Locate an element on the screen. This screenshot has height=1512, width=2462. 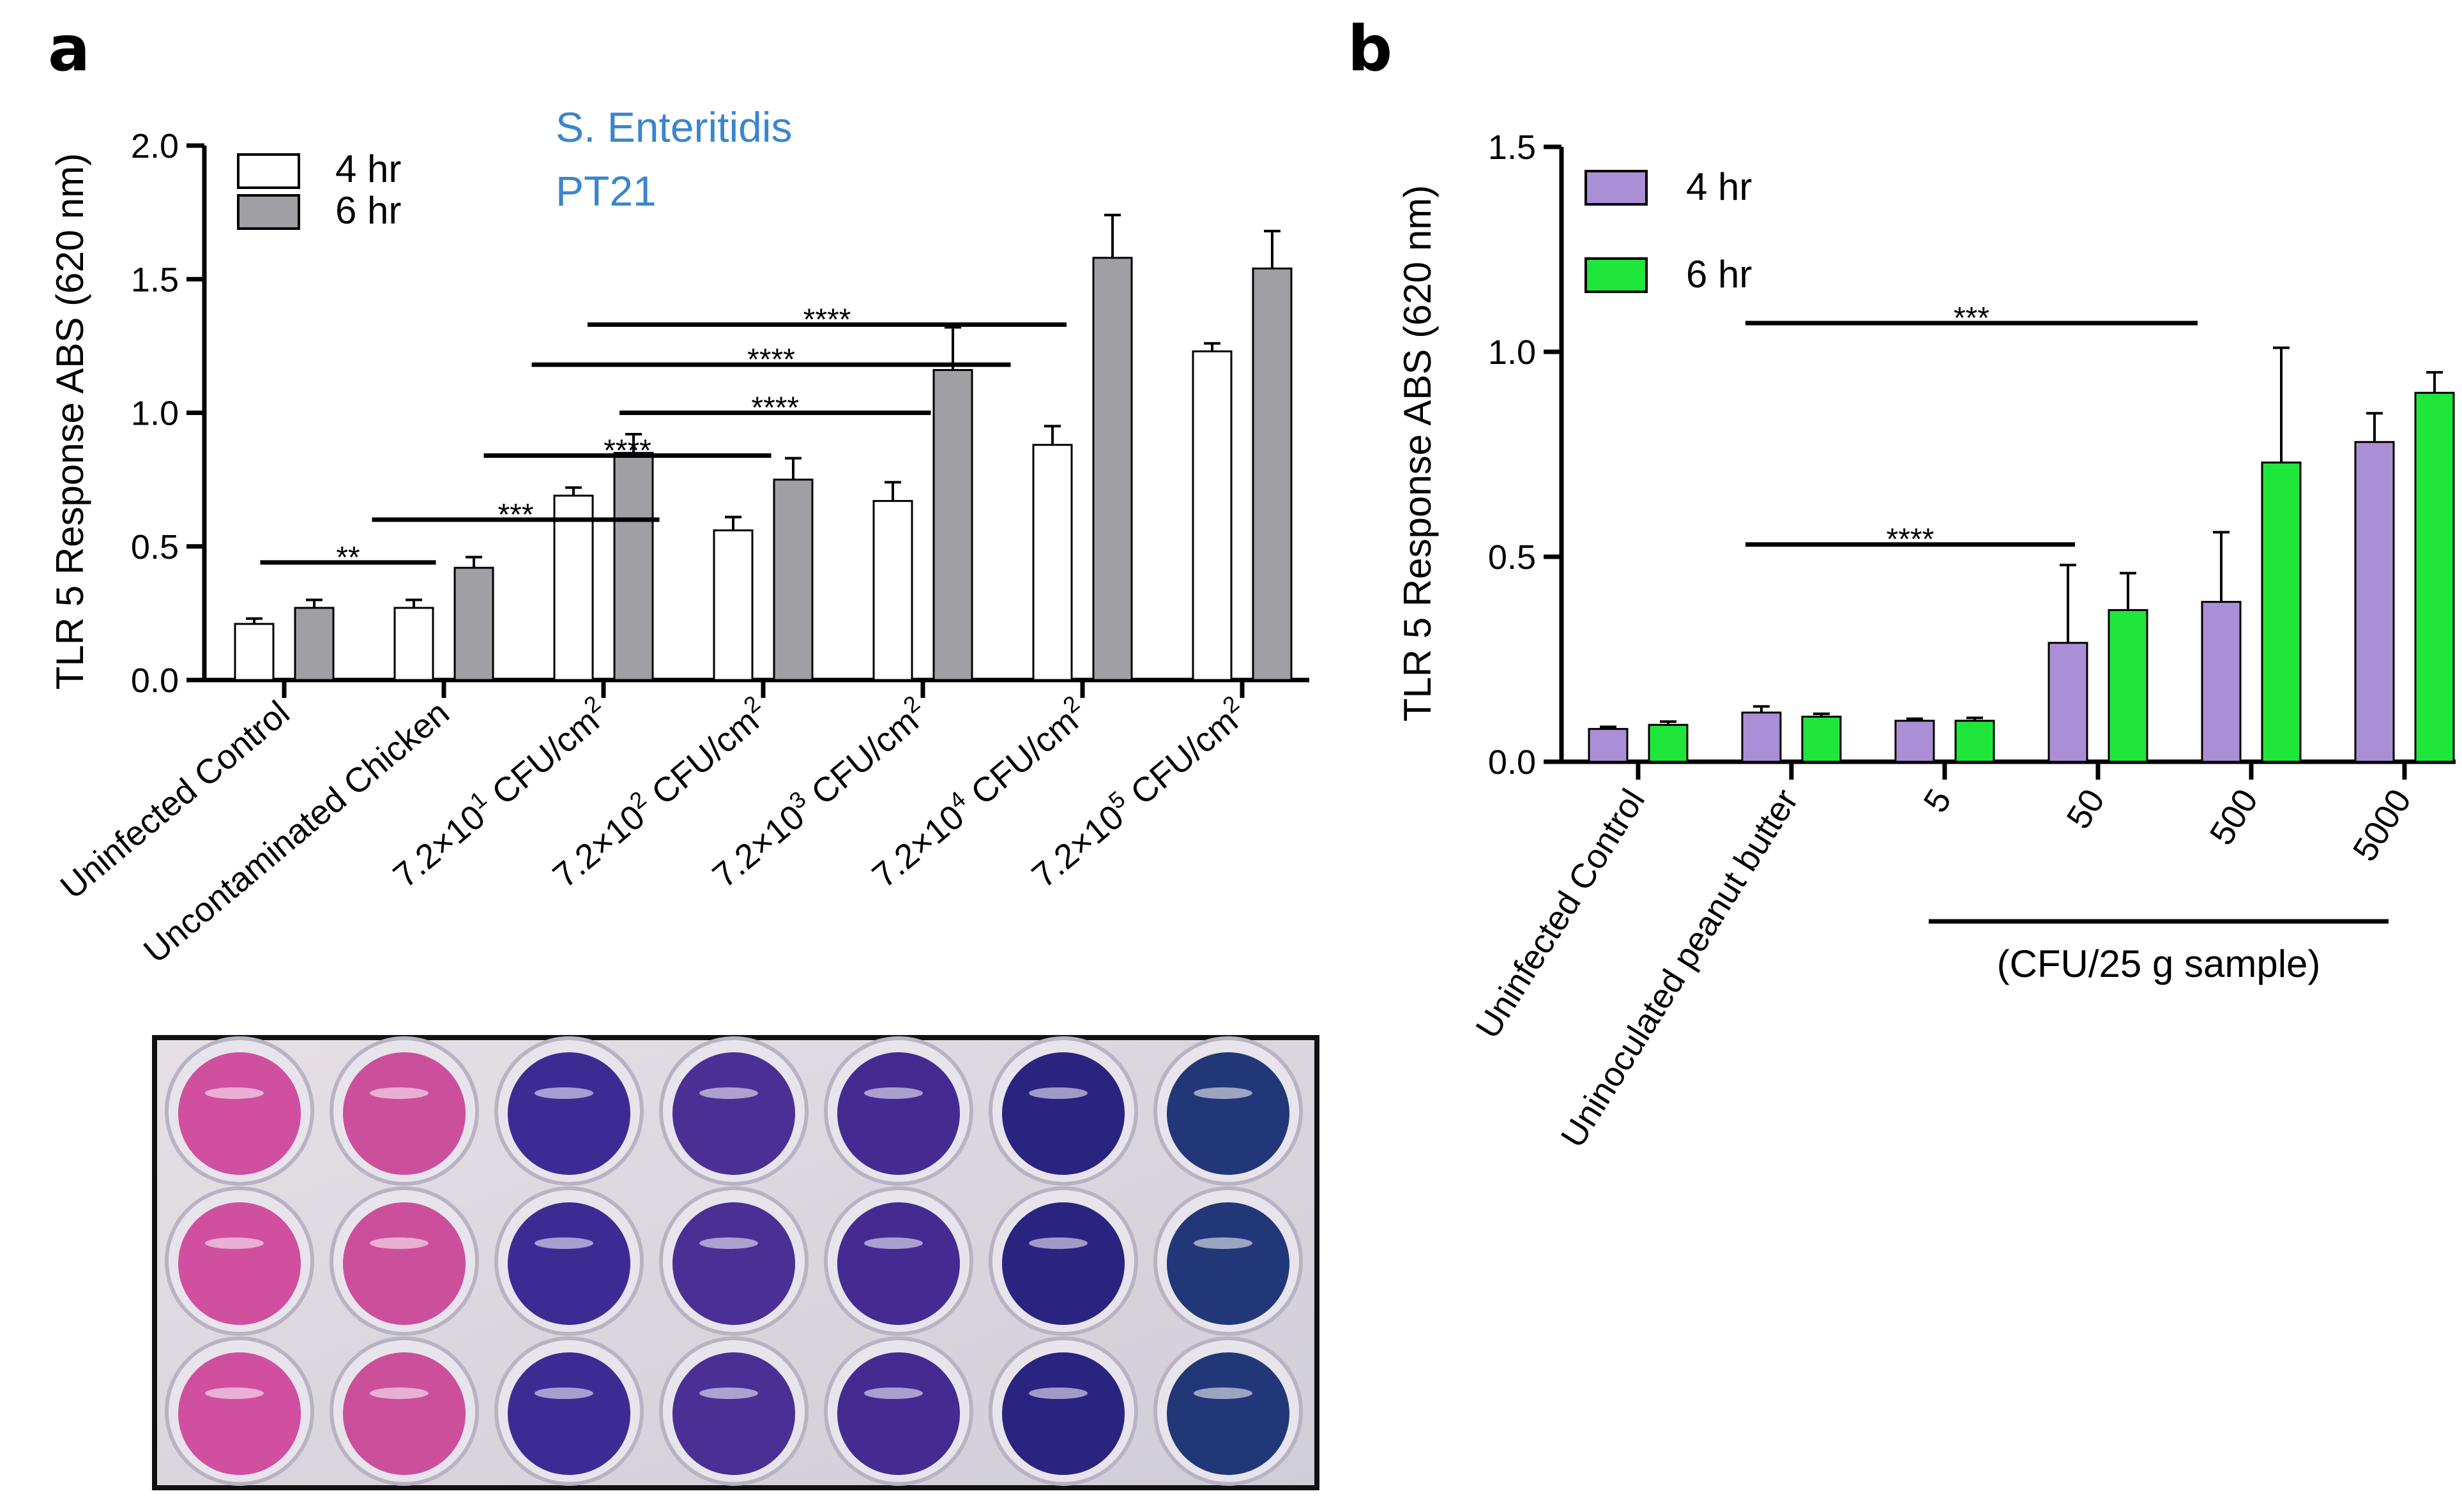
panel-a-y-axis: 0.0 0.5 1.0 1.5 2.0 is located at coordinates (169, 413).